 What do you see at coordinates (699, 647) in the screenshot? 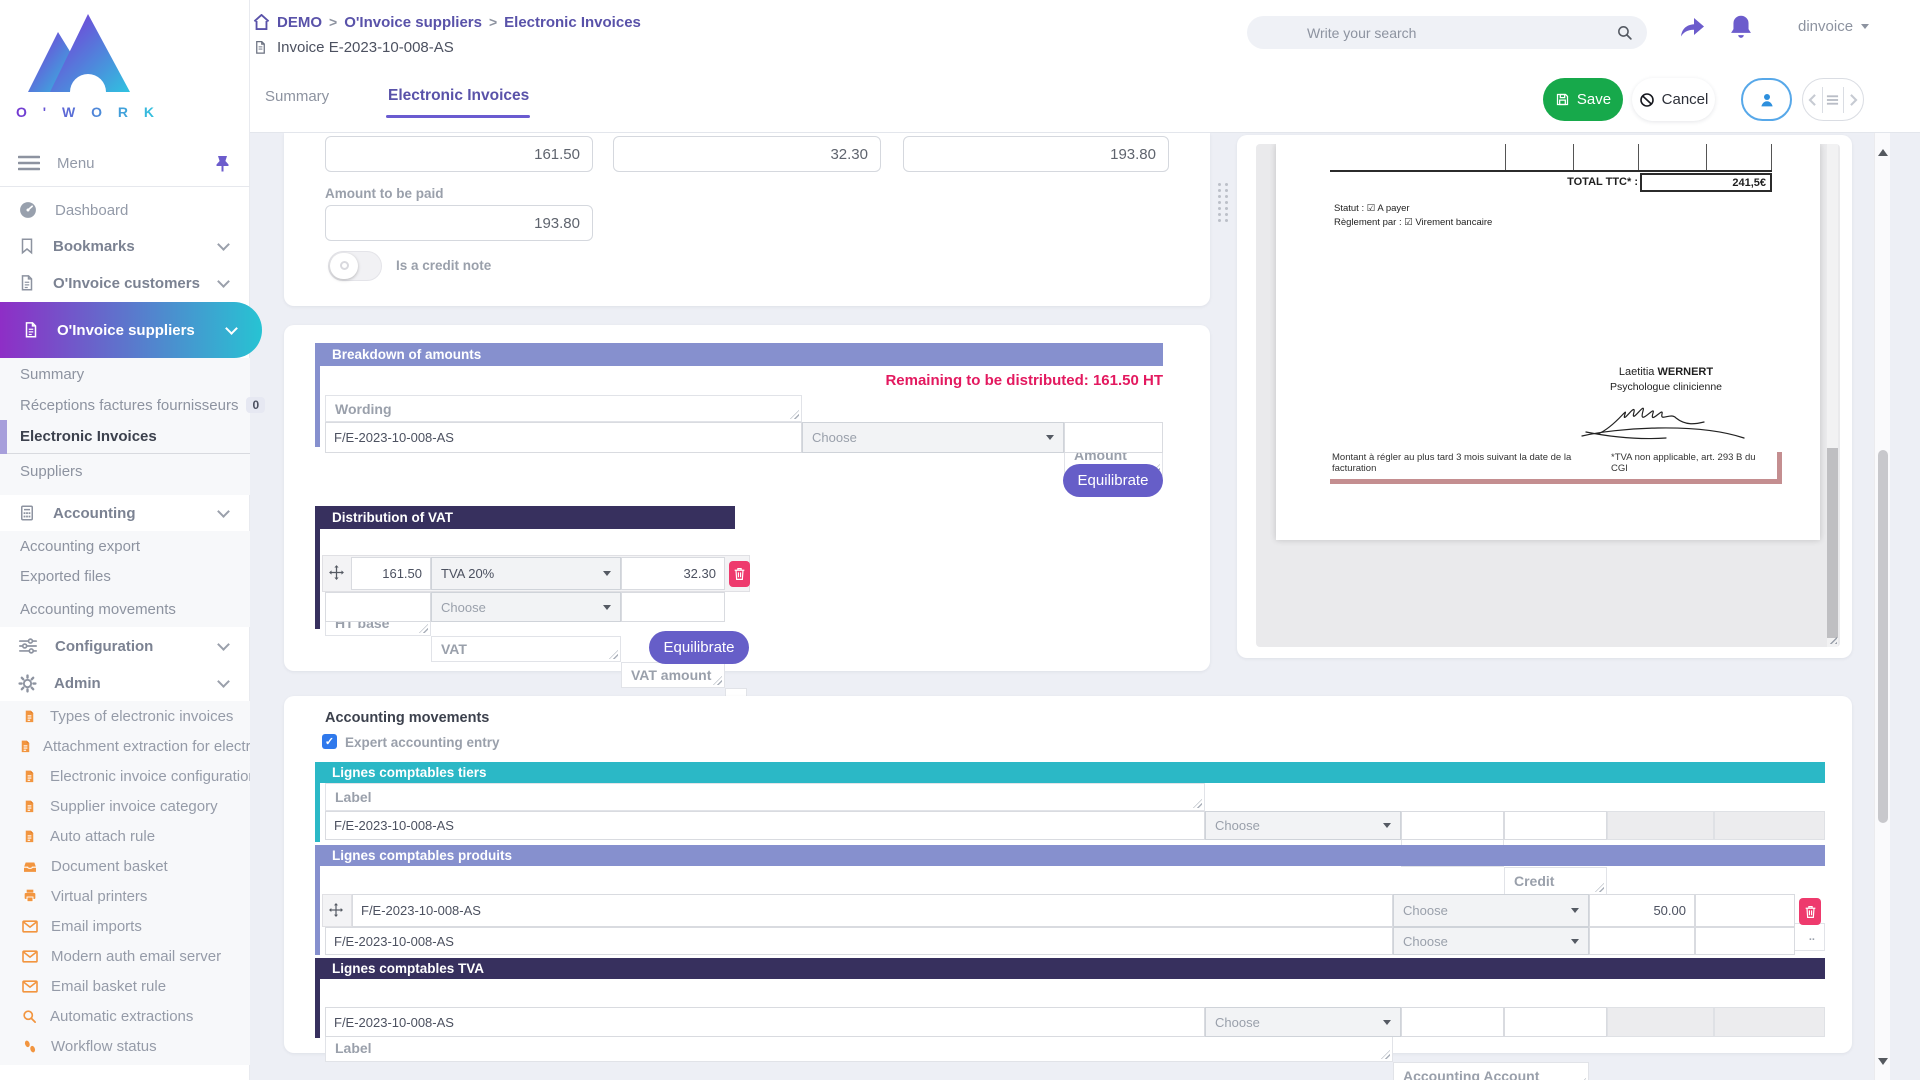
I see `vat-equilibrate-button: Equilibrate` at bounding box center [699, 647].